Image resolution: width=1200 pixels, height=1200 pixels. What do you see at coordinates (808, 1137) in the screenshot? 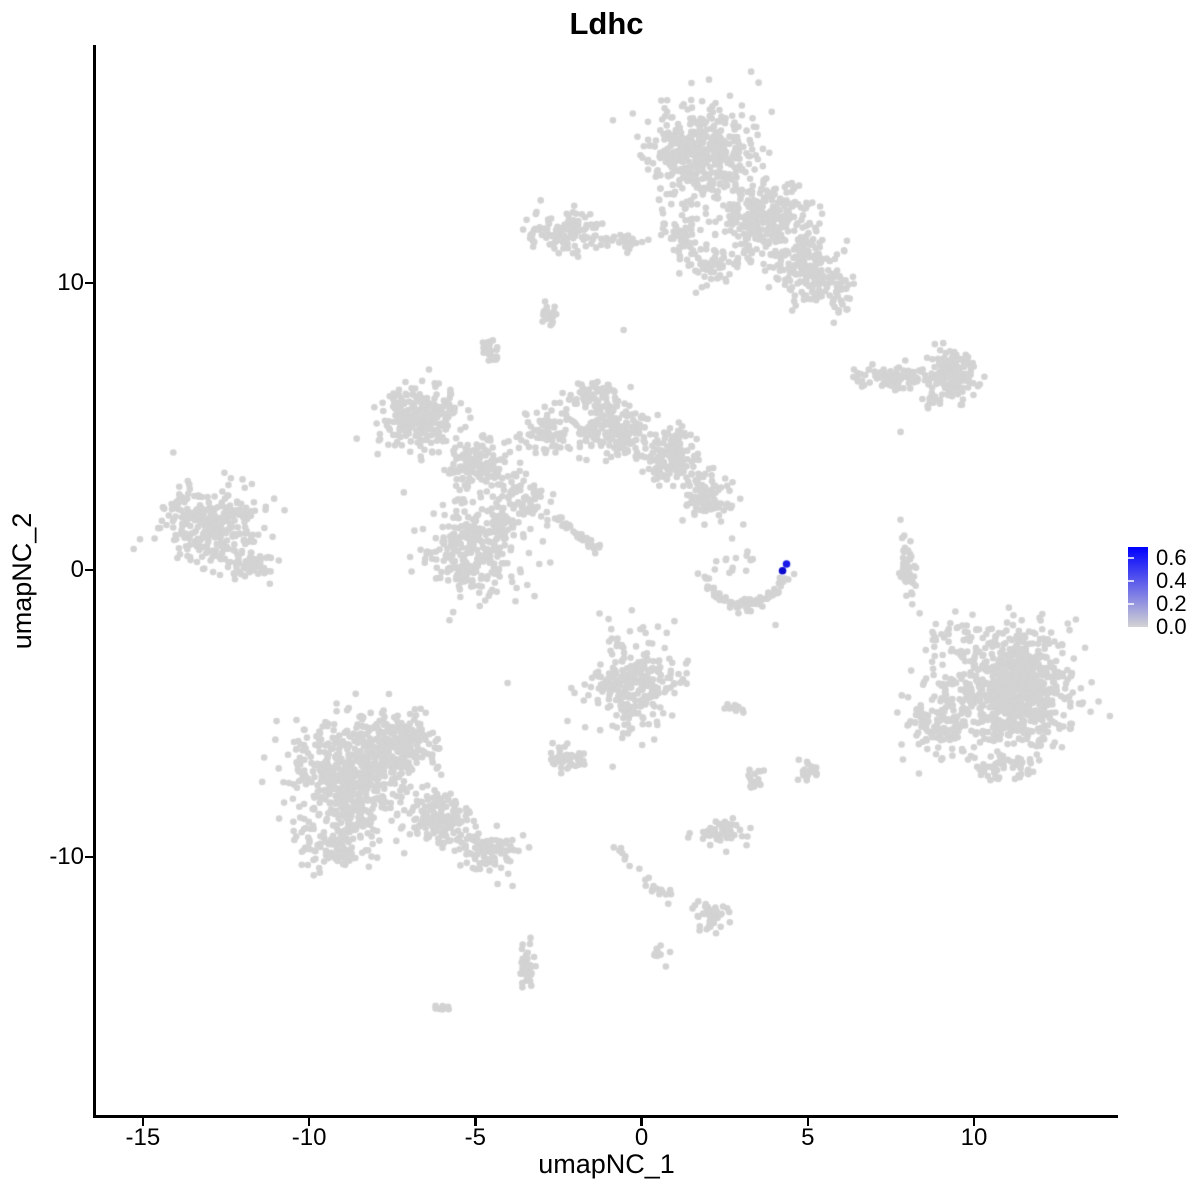
I see `x-tick-label: 5` at bounding box center [808, 1137].